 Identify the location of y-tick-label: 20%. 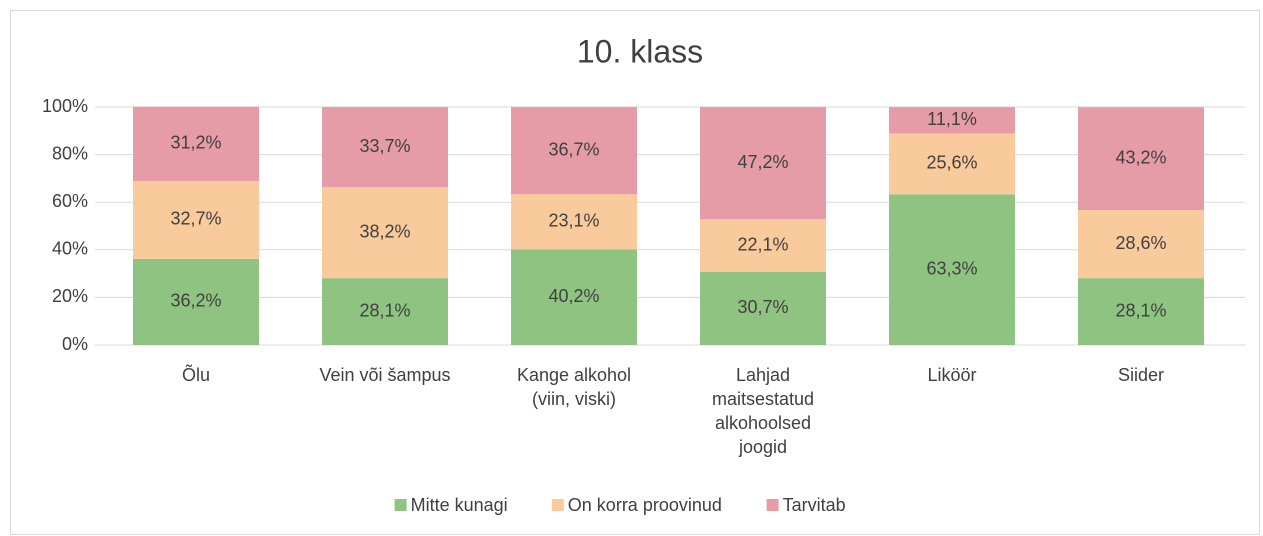
(70, 296).